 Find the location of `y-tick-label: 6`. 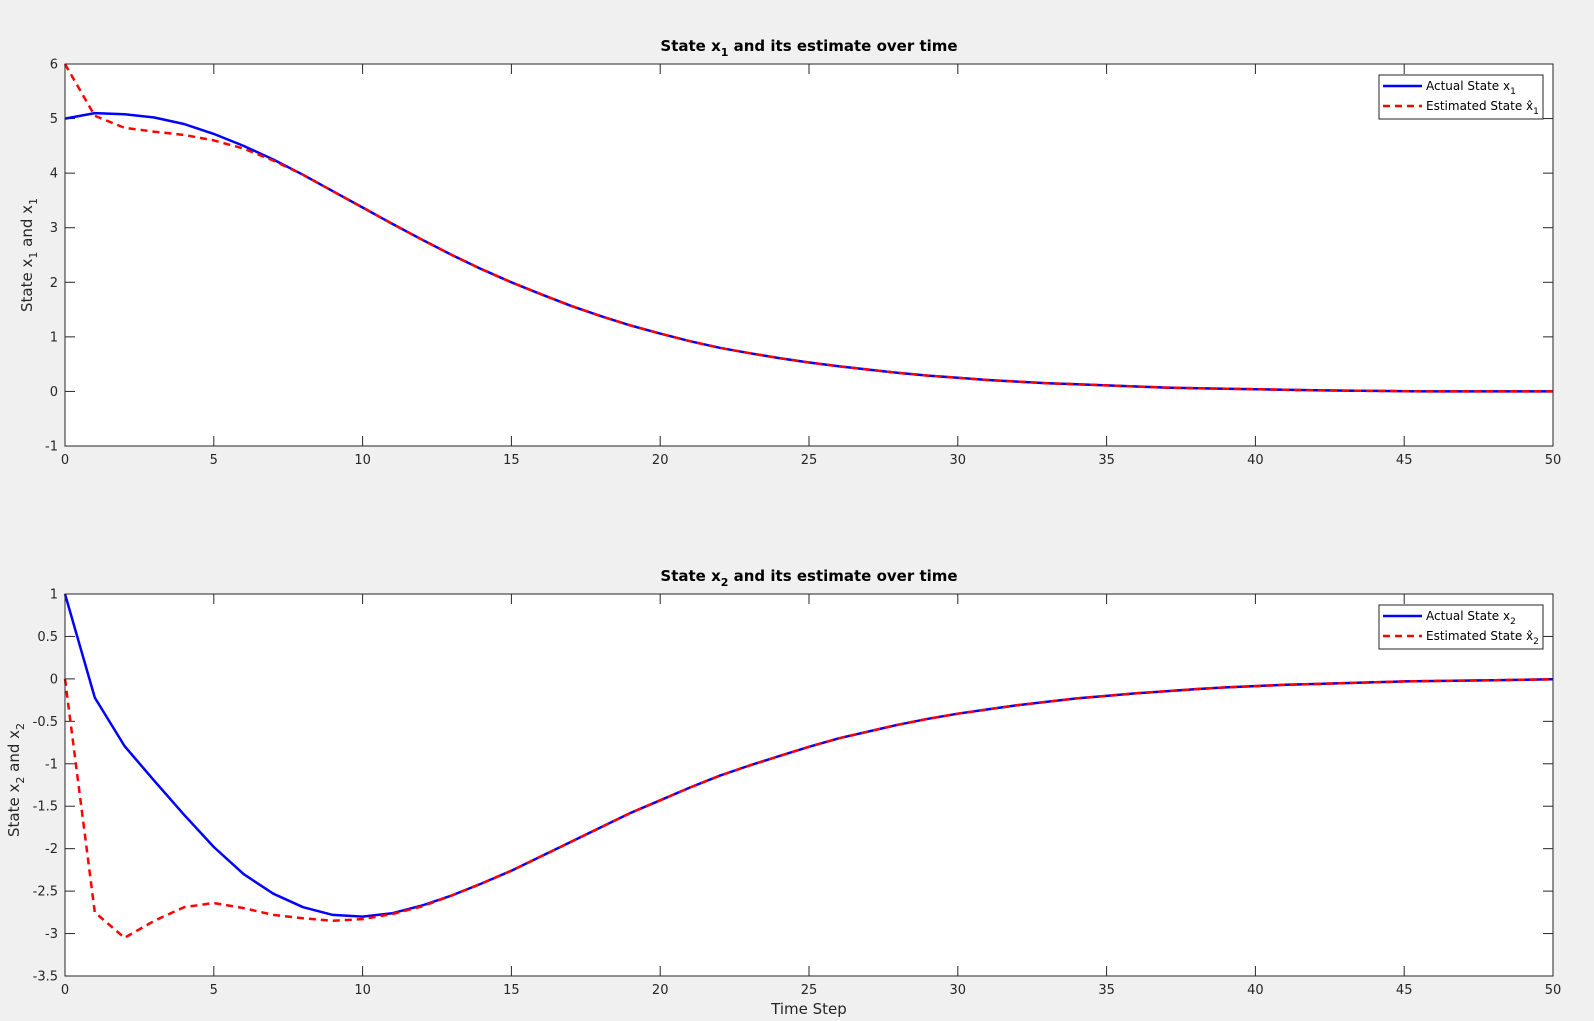

y-tick-label: 6 is located at coordinates (54, 65).